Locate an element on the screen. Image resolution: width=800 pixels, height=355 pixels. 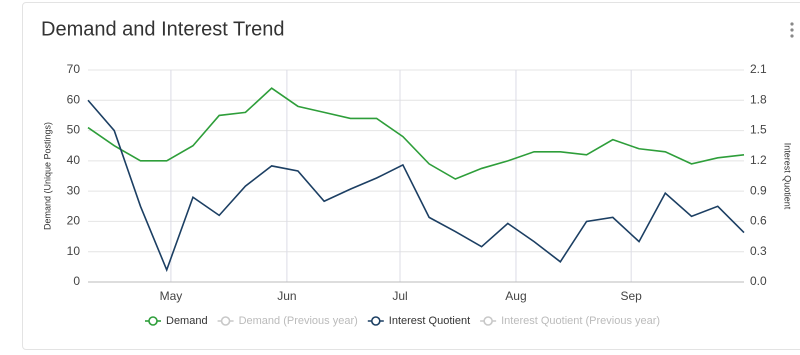
y-tick-label: 10 is located at coordinates (74, 251).